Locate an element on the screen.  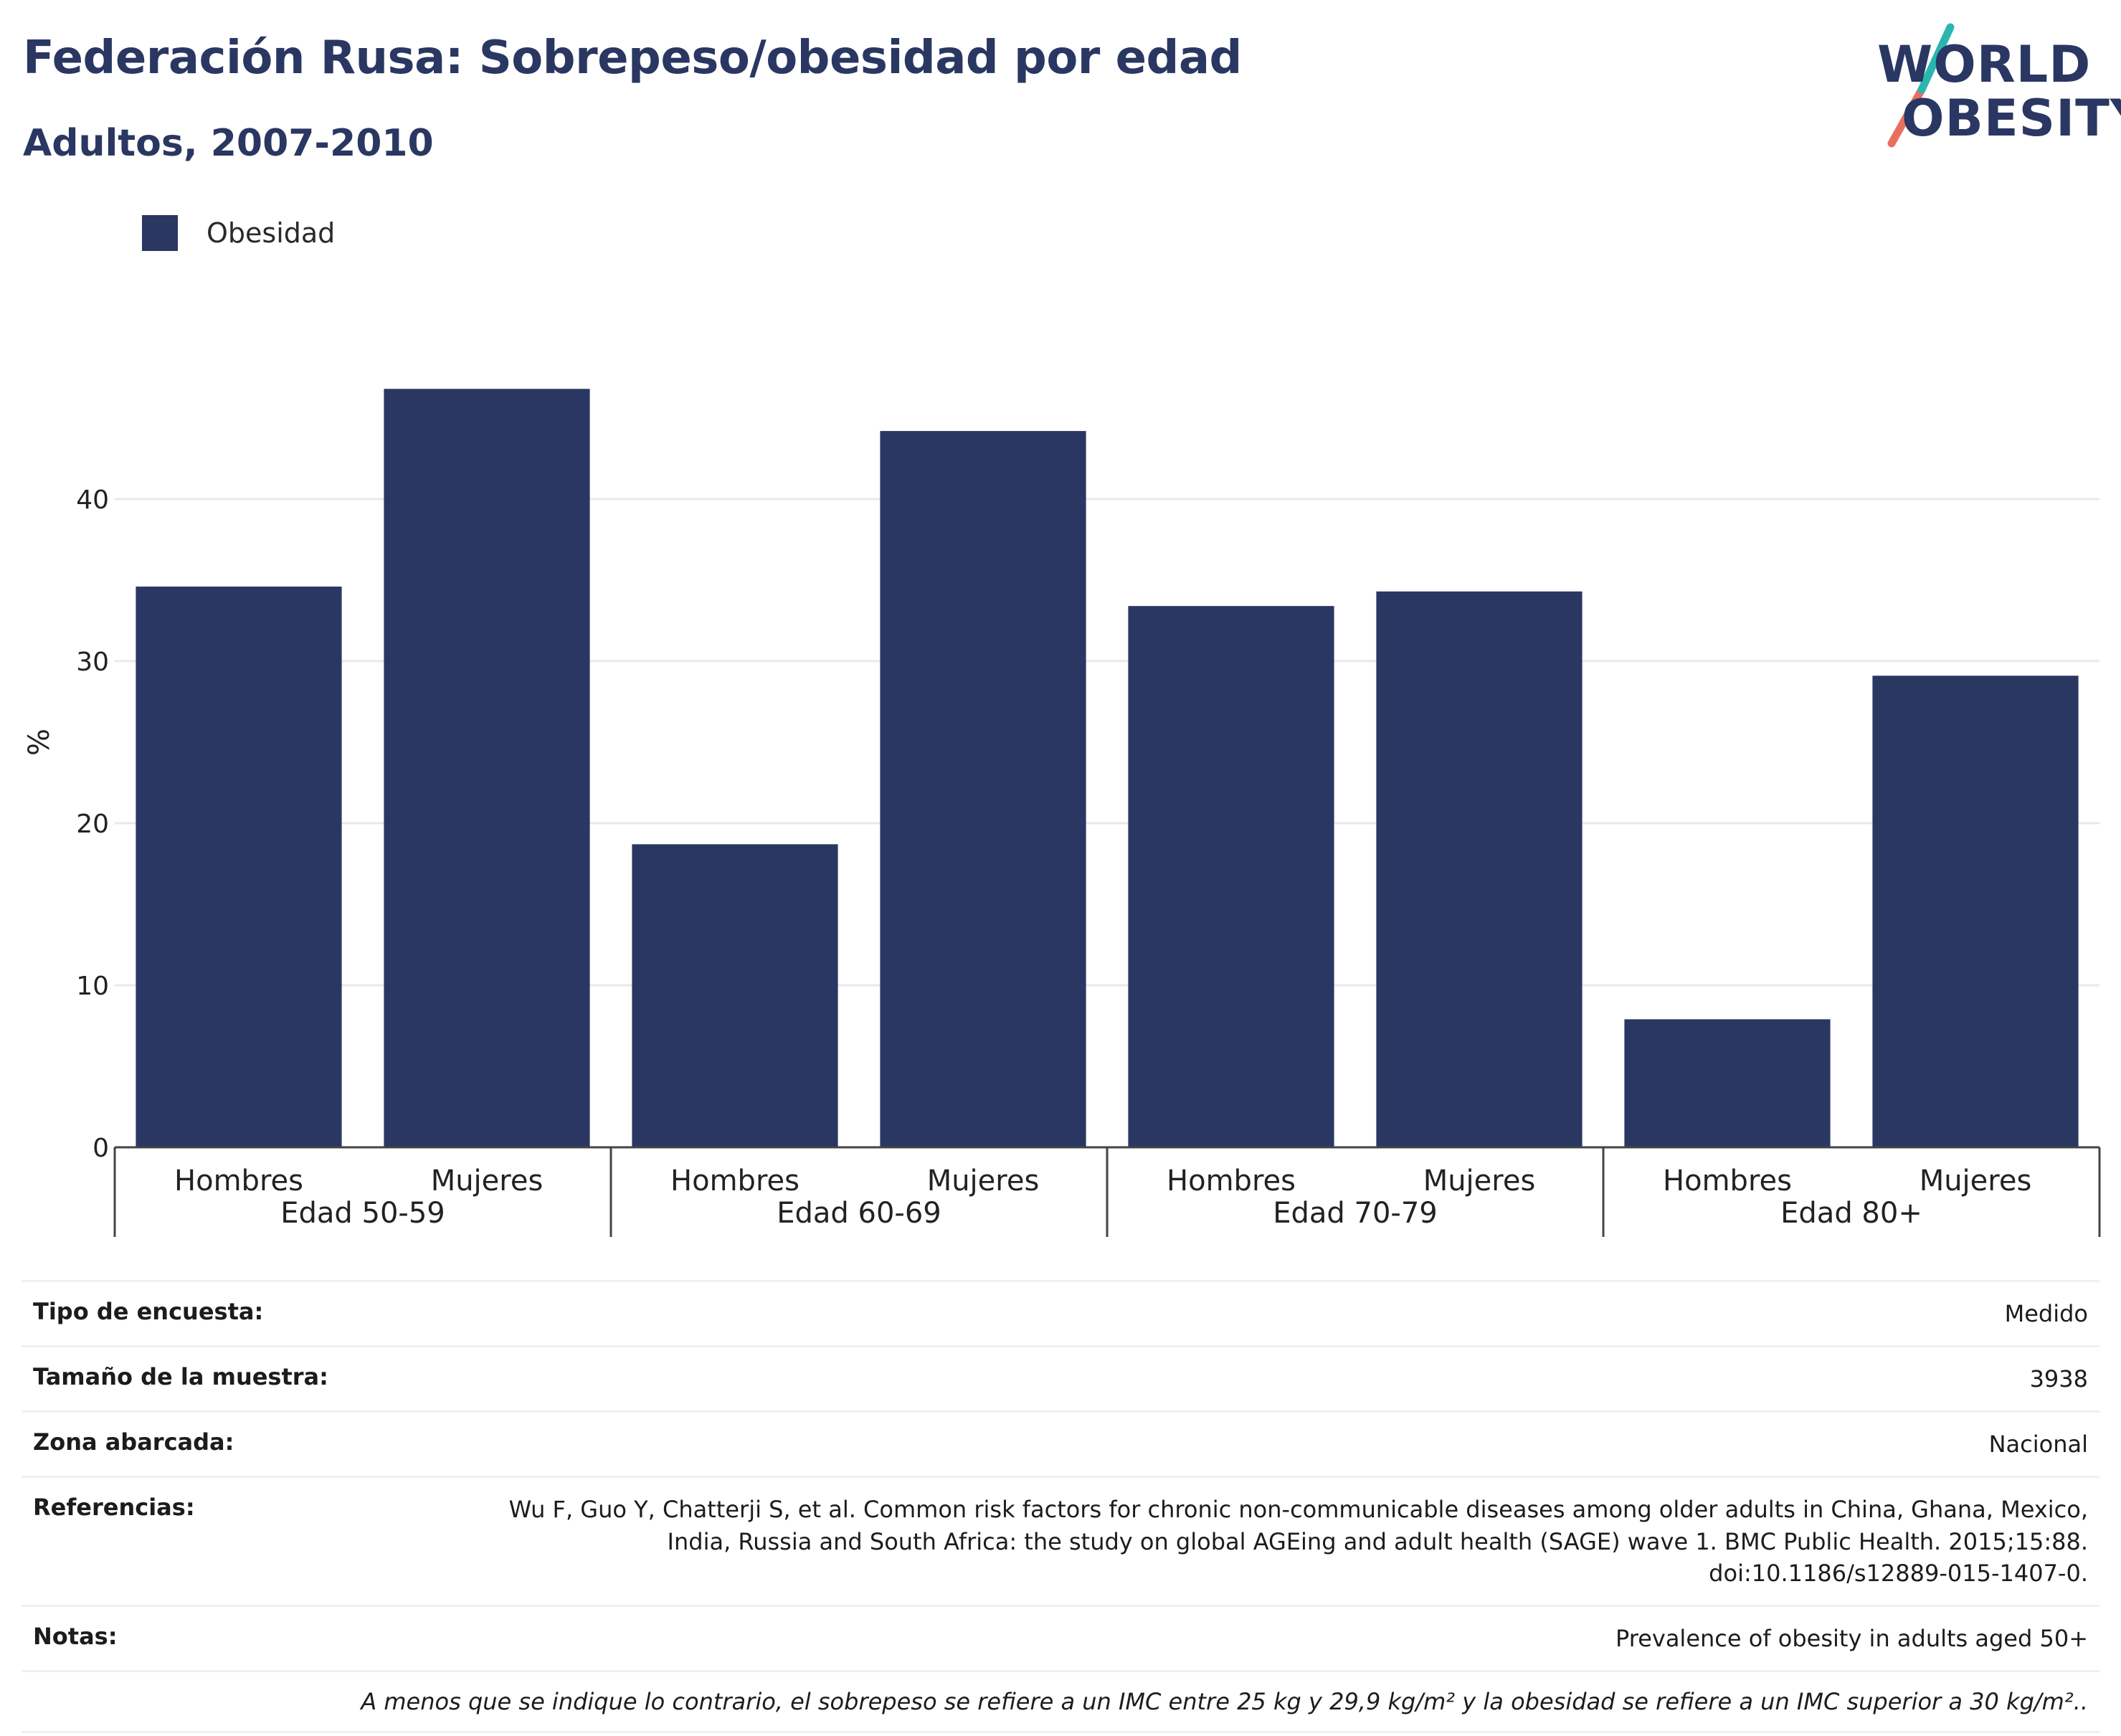
info-row: Tipo de encuesta: Medido is located at coordinates (1060, 1313).